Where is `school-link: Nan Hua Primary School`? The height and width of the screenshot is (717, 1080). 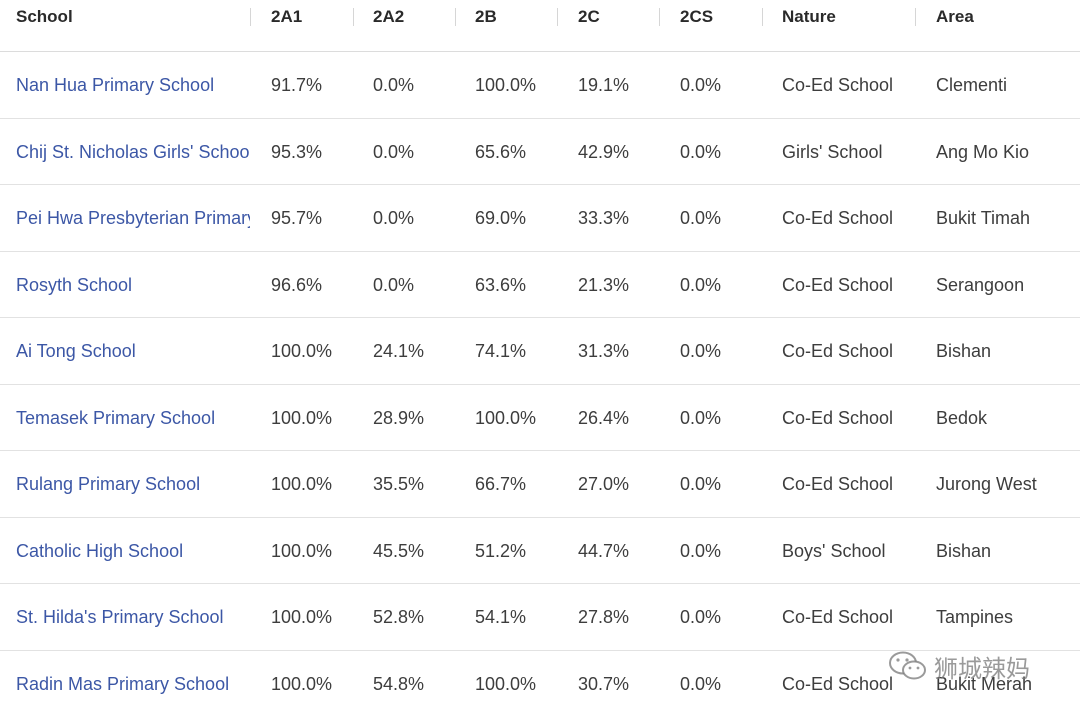
school-link: Nan Hua Primary School is located at coordinates (133, 85).